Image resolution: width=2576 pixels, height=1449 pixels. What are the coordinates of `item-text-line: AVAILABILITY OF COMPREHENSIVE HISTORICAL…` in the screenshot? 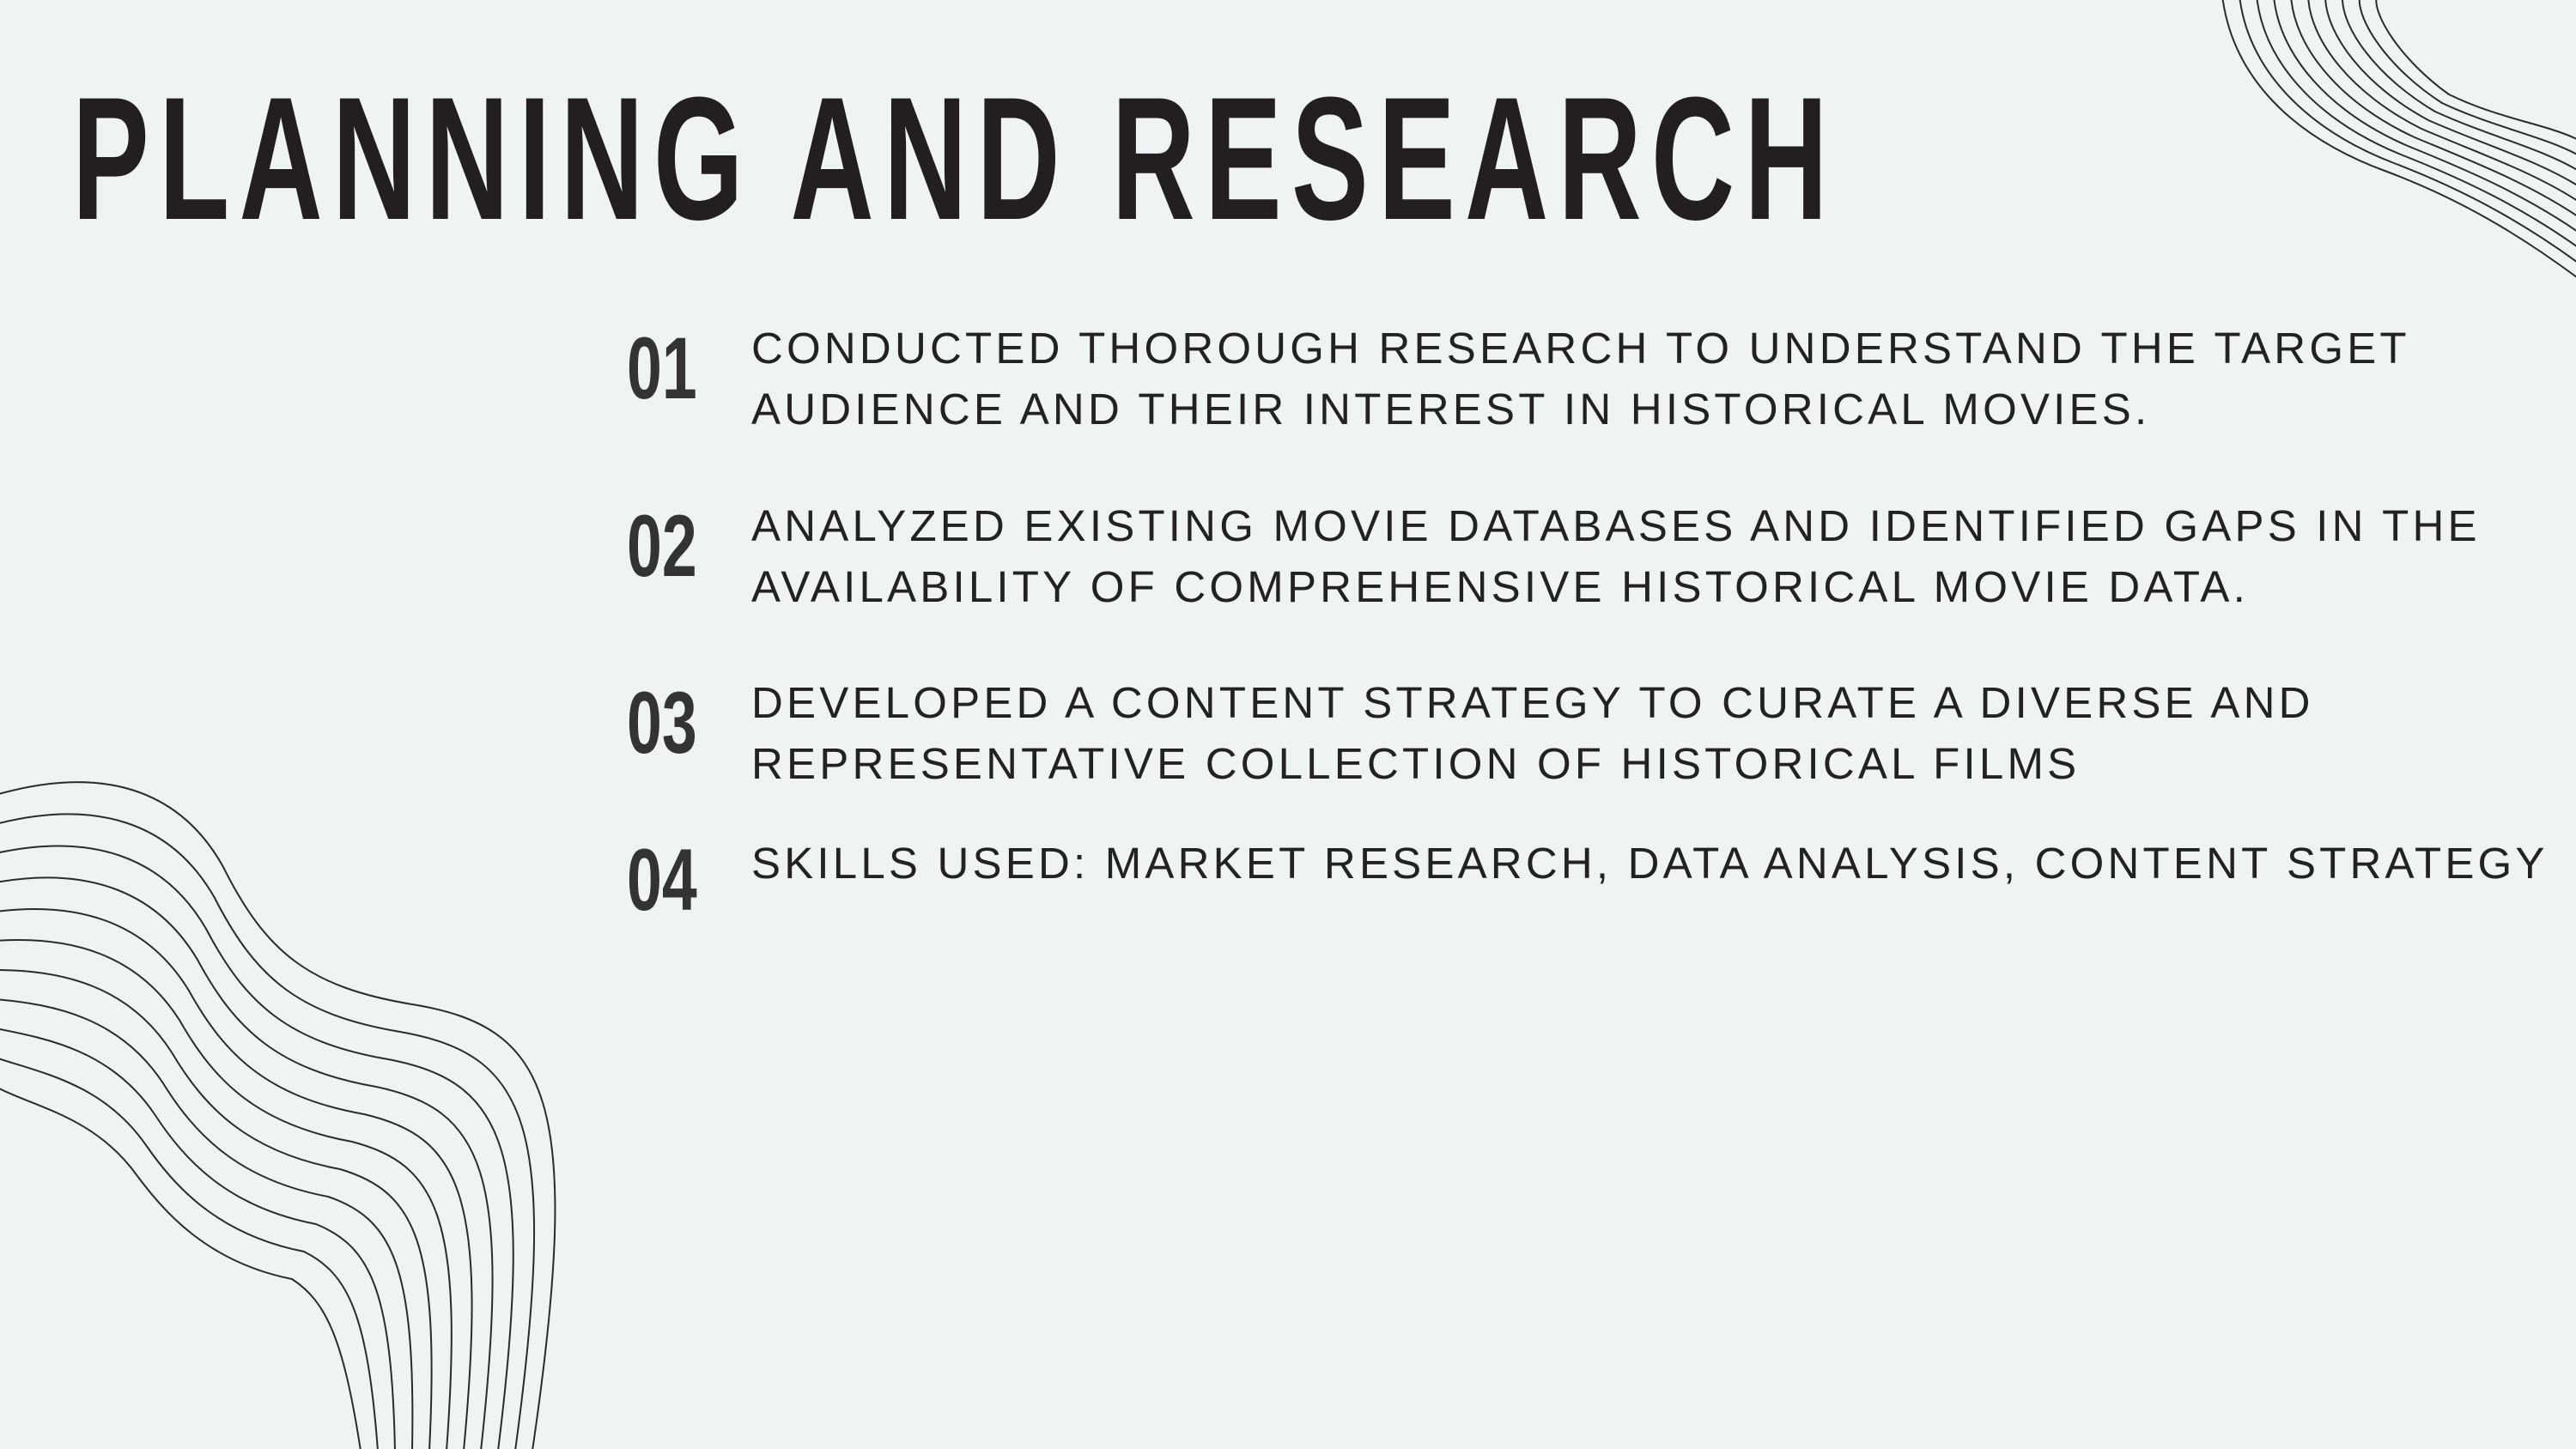 It's located at (1500, 586).